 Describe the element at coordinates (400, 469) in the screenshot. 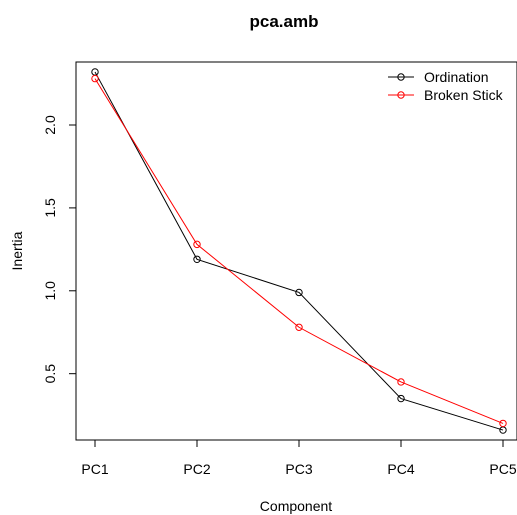

I see `x-tick-label: PC4` at that location.